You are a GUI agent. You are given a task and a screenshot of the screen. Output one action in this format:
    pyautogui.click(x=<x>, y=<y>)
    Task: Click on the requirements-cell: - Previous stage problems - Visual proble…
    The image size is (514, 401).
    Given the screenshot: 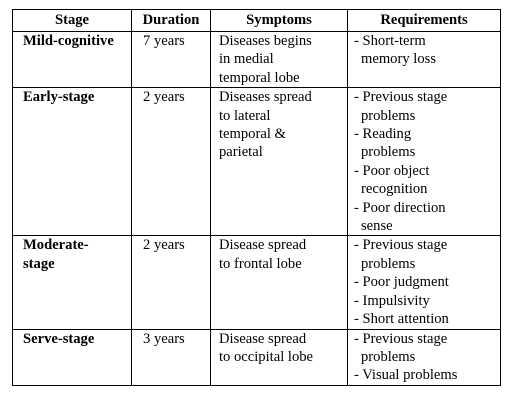 What is the action you would take?
    pyautogui.click(x=424, y=357)
    